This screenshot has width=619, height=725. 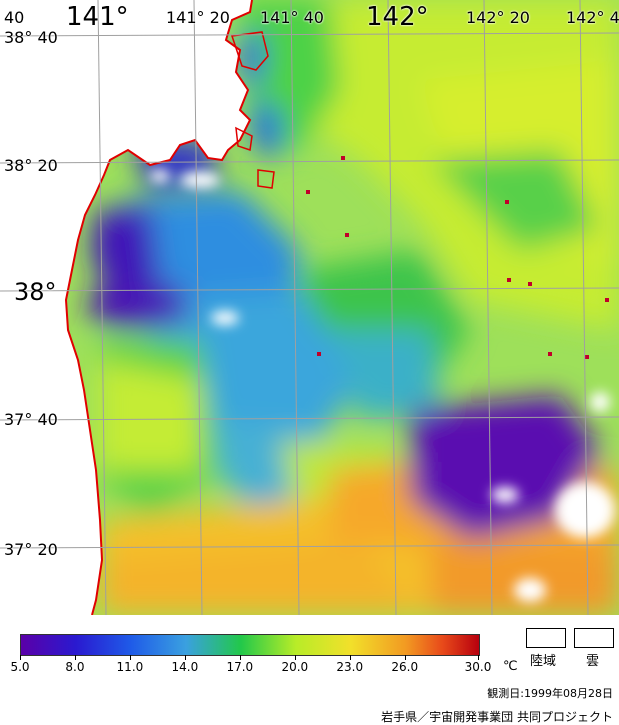 What do you see at coordinates (31, 165) in the screenshot?
I see `lat-label-38-20: 38° 20` at bounding box center [31, 165].